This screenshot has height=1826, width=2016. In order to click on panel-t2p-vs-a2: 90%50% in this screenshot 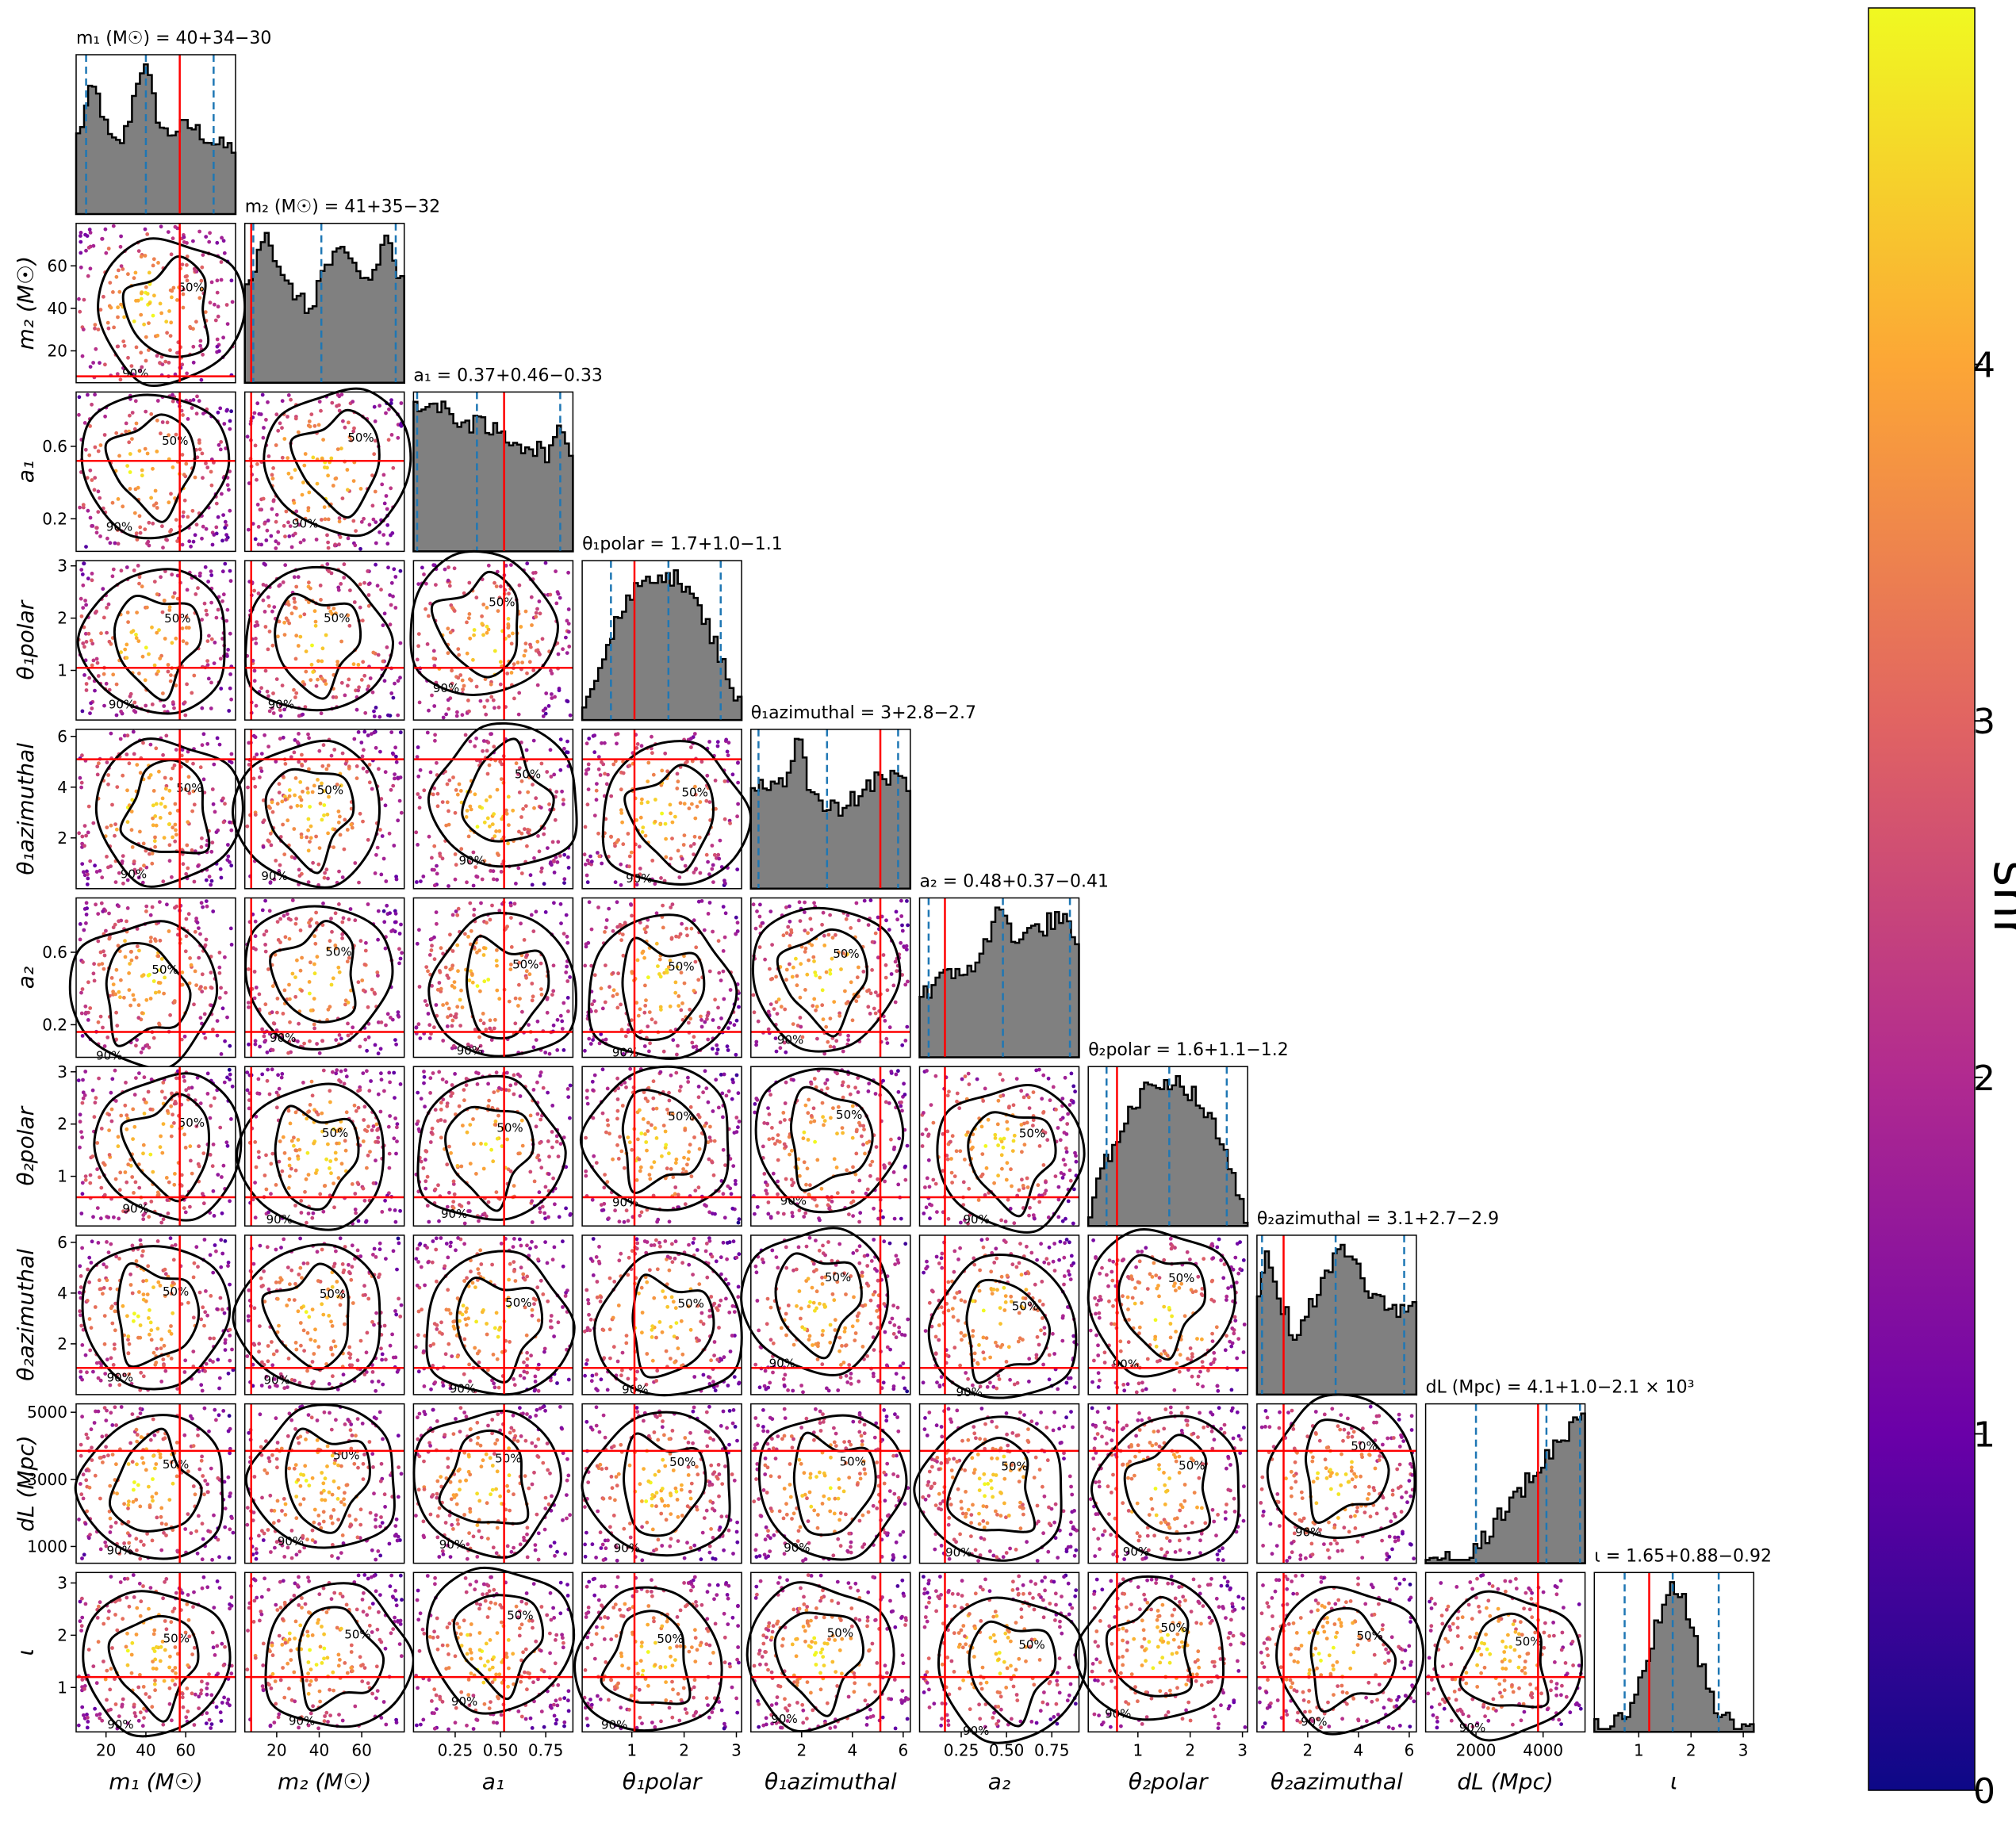, I will do `click(1002, 1150)`.